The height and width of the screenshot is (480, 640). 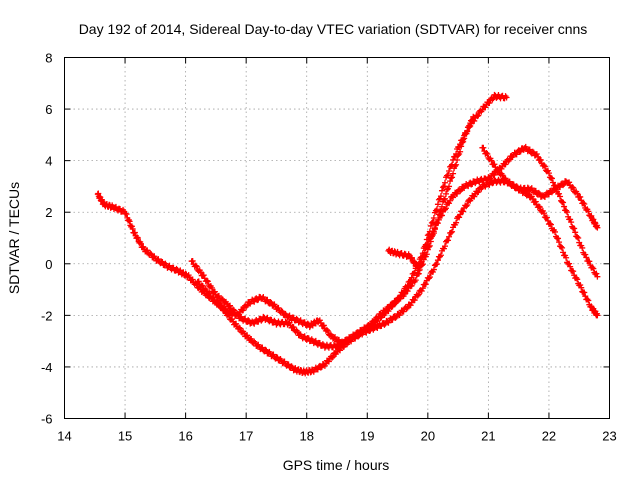 I want to click on x-tick-label: 15, so click(x=125, y=436).